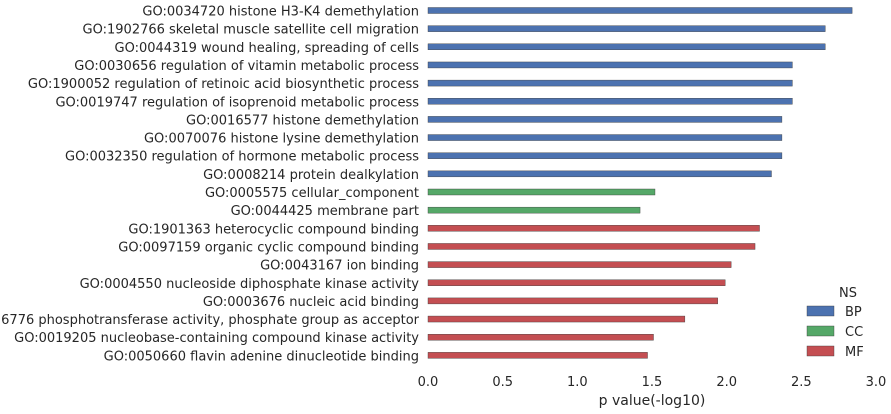  Describe the element at coordinates (273, 229) in the screenshot. I see `category-label: GO:1901363 heterocyclic compound binding` at that location.